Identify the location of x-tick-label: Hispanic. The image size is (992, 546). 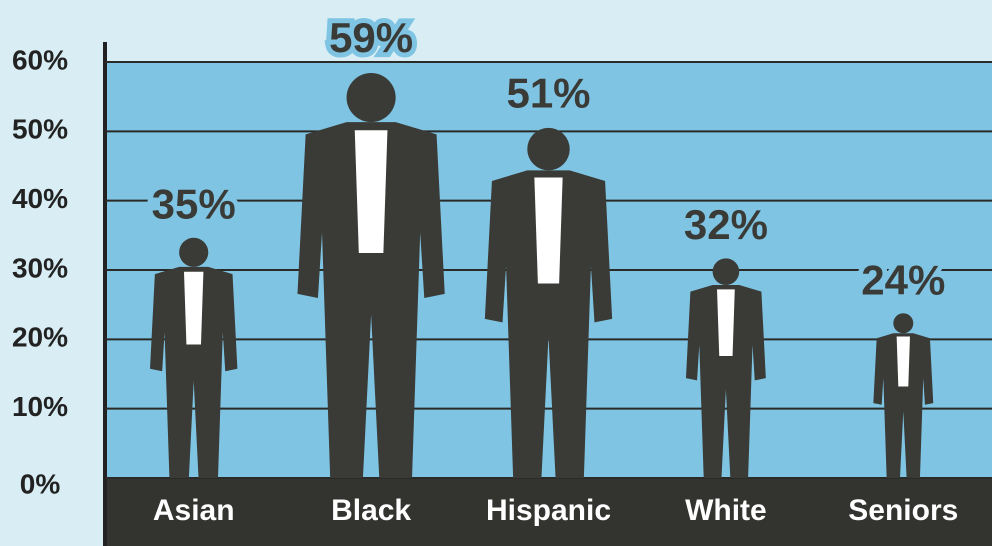
(548, 510).